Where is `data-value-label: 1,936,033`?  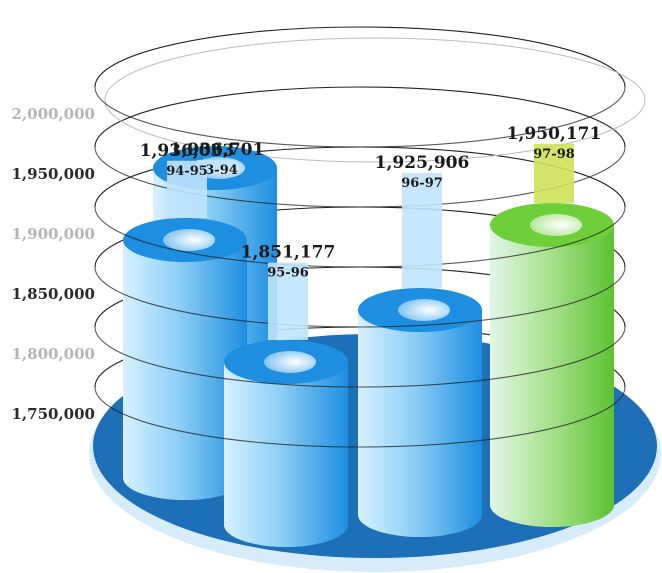
data-value-label: 1,936,033 is located at coordinates (187, 151).